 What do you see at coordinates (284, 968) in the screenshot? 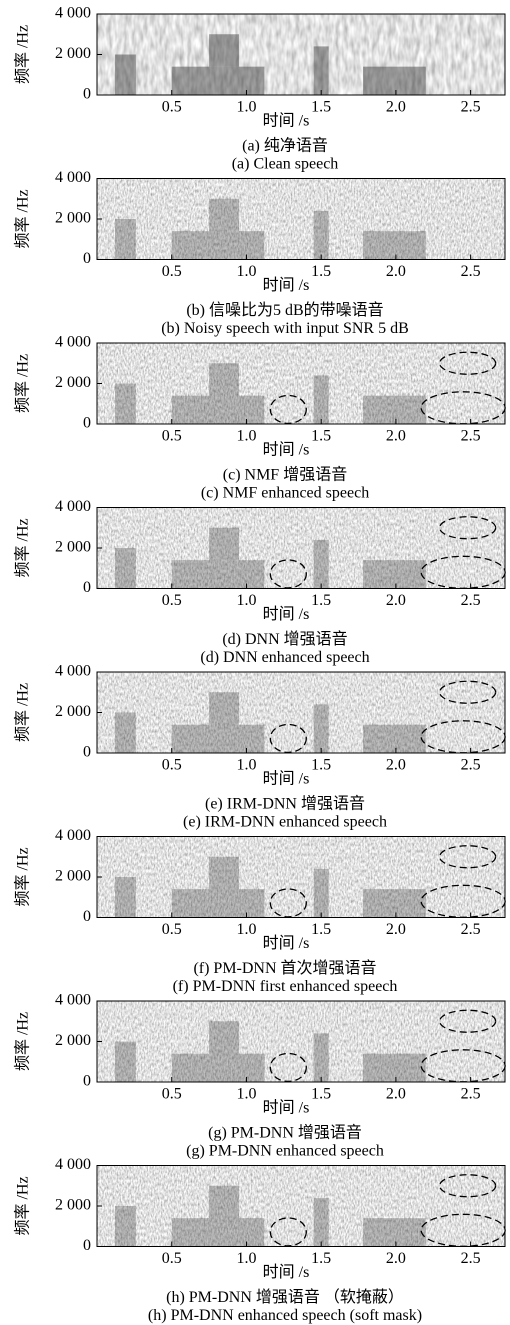
I see `caption-cn: (f) PM-DNN 首次增强语音` at bounding box center [284, 968].